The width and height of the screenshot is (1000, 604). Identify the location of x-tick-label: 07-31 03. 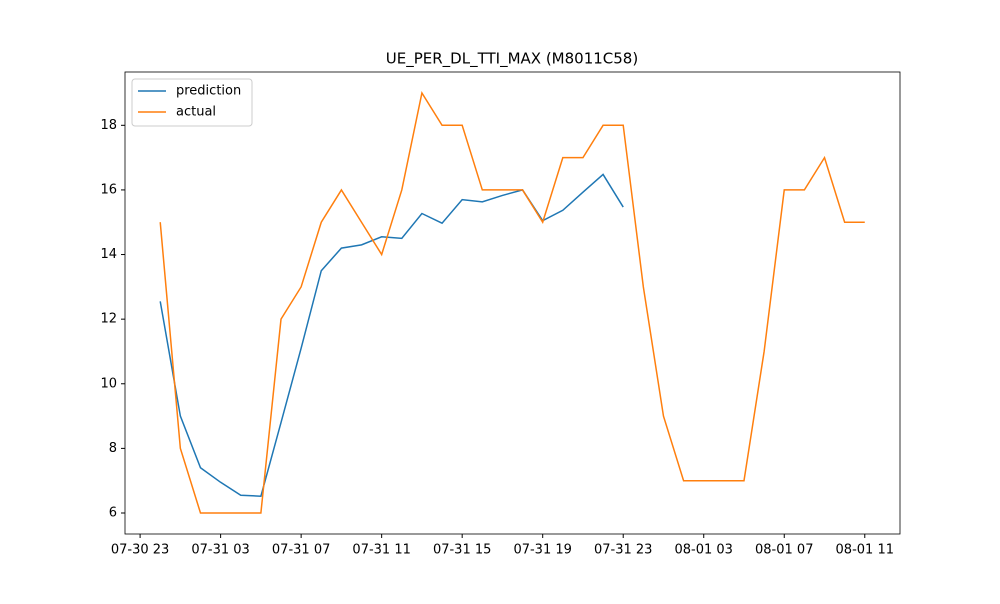
(220, 550).